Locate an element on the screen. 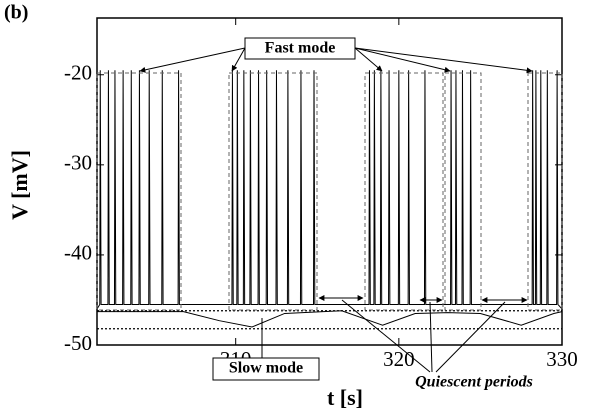  y-tick-label: -40 is located at coordinates (78, 253).